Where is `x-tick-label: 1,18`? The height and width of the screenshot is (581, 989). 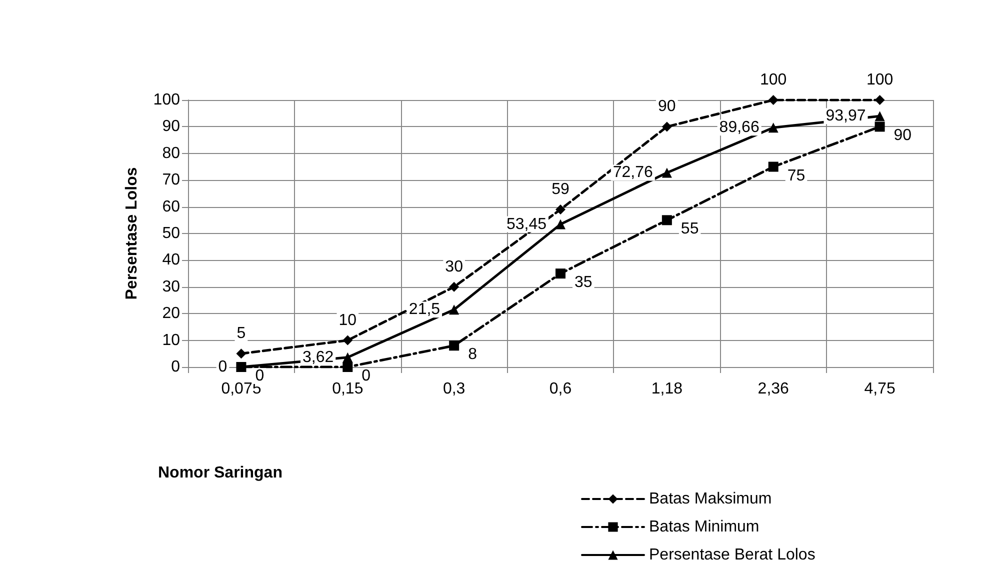
x-tick-label: 1,18 is located at coordinates (667, 389).